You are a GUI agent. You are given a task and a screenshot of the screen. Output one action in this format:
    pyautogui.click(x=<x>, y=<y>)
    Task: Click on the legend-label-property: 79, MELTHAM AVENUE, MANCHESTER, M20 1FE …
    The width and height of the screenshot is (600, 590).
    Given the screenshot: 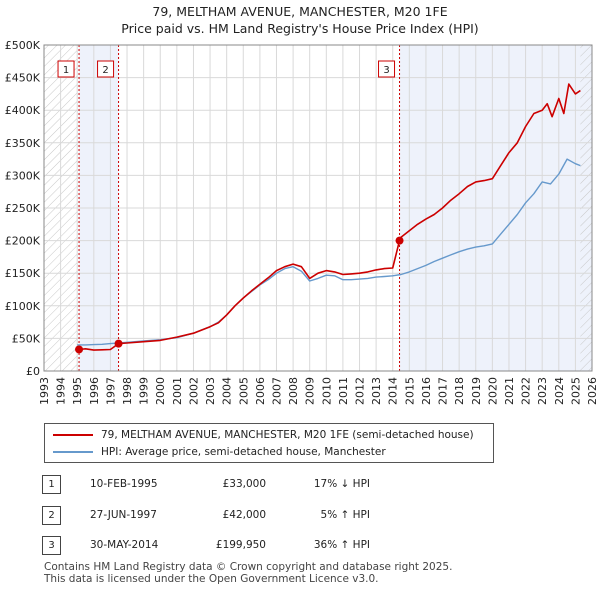 What is the action you would take?
    pyautogui.click(x=287, y=435)
    